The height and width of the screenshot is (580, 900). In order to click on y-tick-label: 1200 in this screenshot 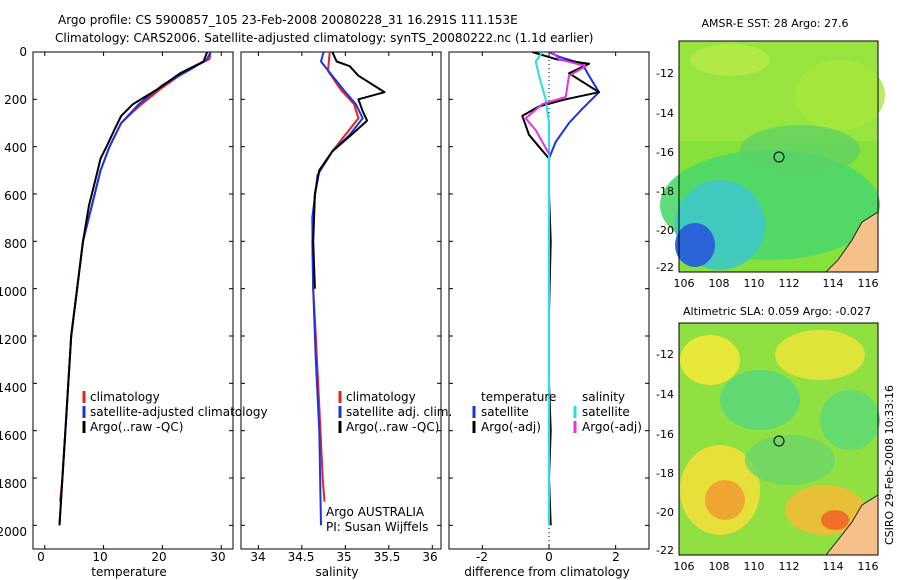, I will do `click(13, 340)`.